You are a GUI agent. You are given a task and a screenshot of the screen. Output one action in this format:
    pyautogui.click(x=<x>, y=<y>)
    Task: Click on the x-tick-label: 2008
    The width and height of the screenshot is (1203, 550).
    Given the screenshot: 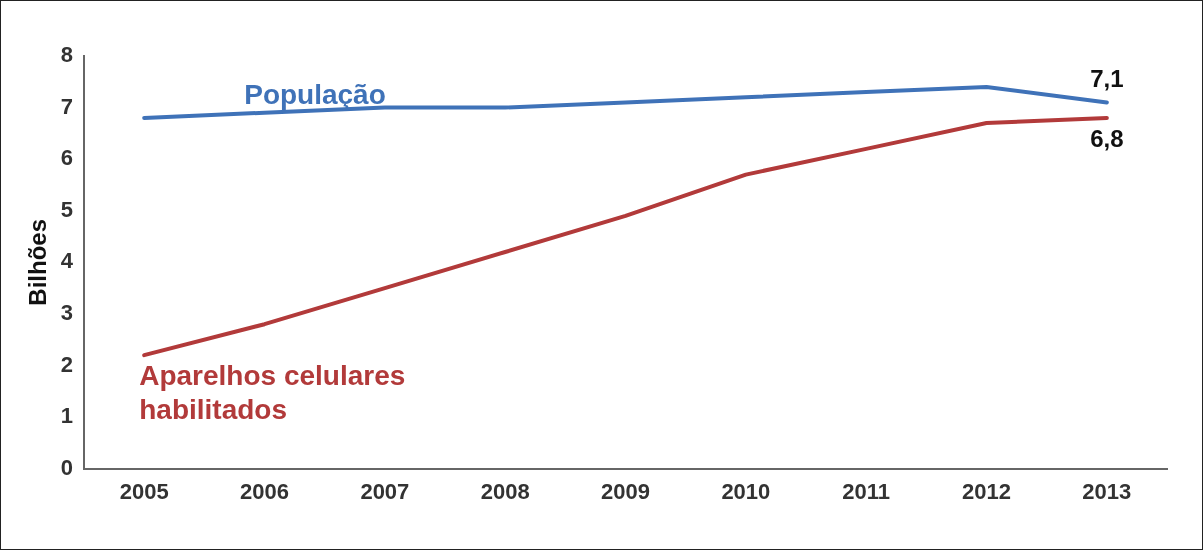 What is the action you would take?
    pyautogui.click(x=505, y=491)
    